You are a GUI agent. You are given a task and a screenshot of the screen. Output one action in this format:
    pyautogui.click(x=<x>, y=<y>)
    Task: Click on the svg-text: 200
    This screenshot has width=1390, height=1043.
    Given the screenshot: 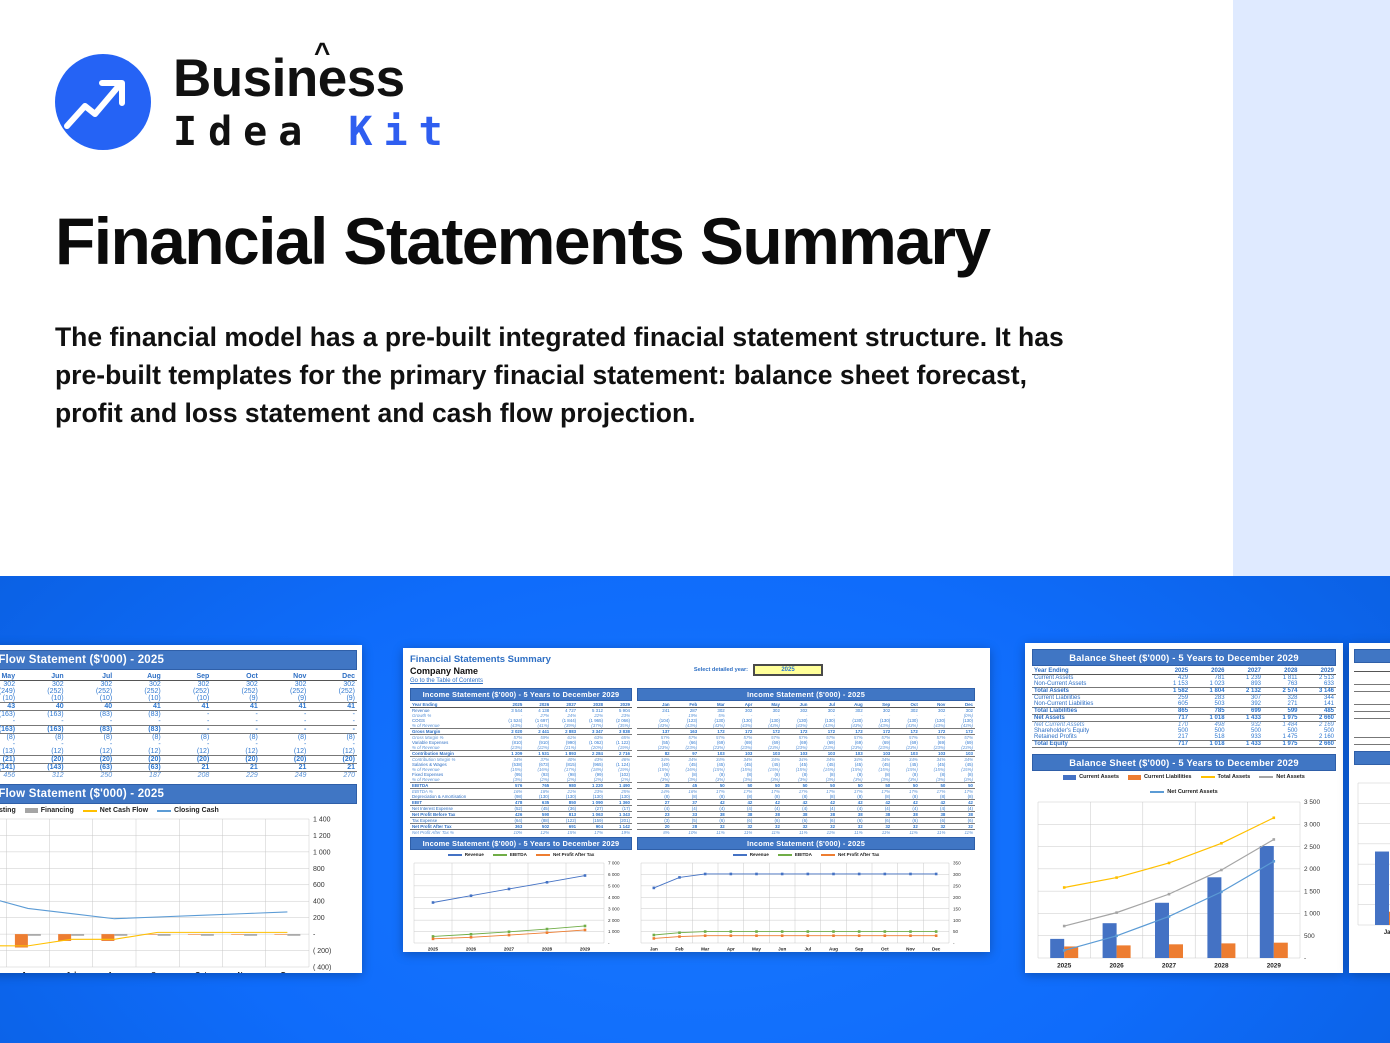 What is the action you would take?
    pyautogui.click(x=957, y=897)
    